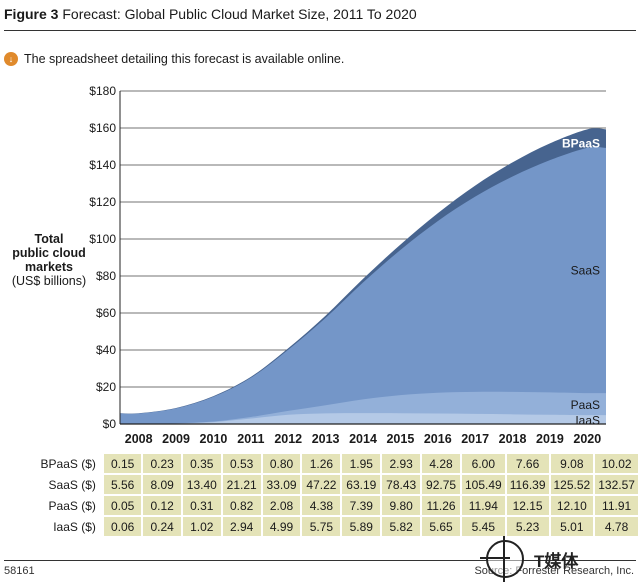 The image size is (640, 587). I want to click on x-tick-label: 2018, so click(513, 439).